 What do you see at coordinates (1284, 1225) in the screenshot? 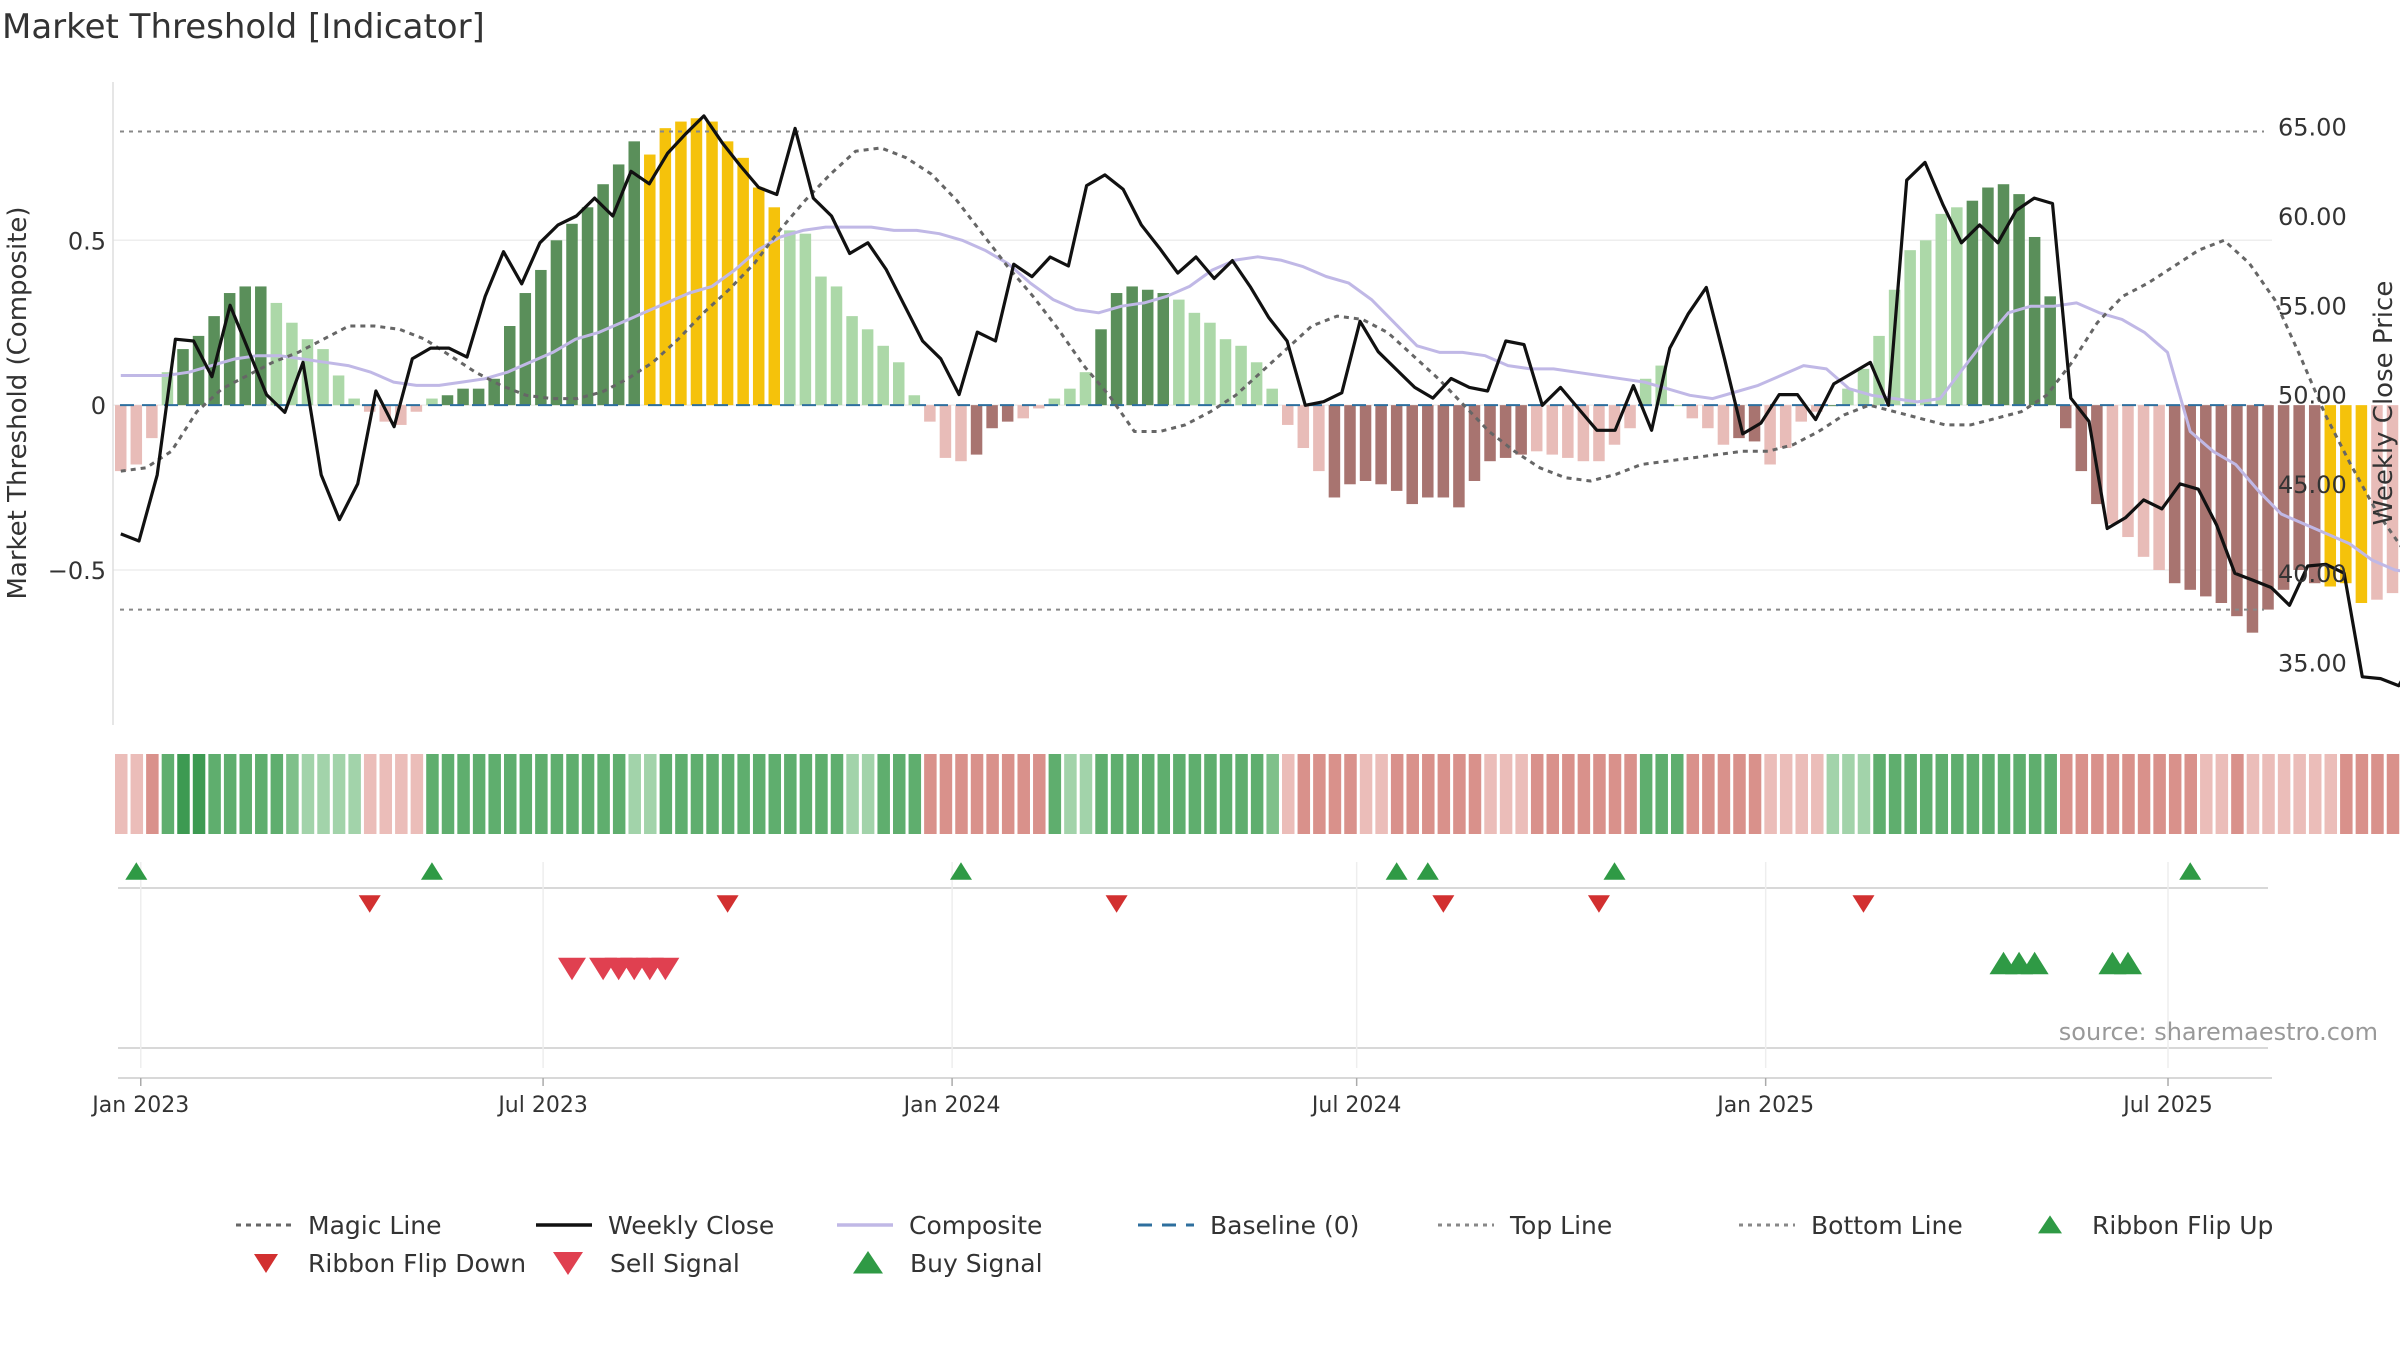
I see `legend-label: Baseline (0)` at bounding box center [1284, 1225].